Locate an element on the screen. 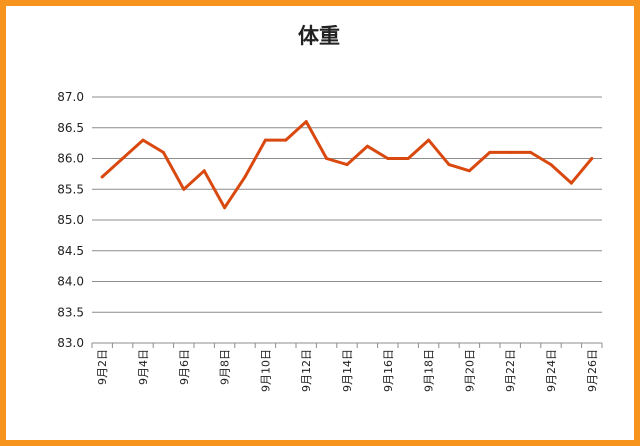 The height and width of the screenshot is (446, 640). y-tick-label: 84.5 is located at coordinates (70, 251).